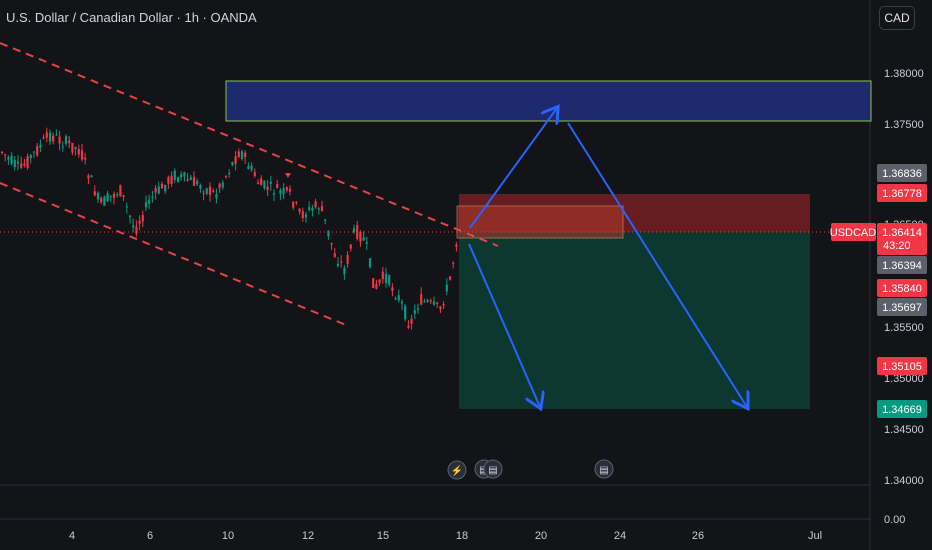 Image resolution: width=932 pixels, height=550 pixels. What do you see at coordinates (853, 232) in the screenshot?
I see `symbol-tag` at bounding box center [853, 232].